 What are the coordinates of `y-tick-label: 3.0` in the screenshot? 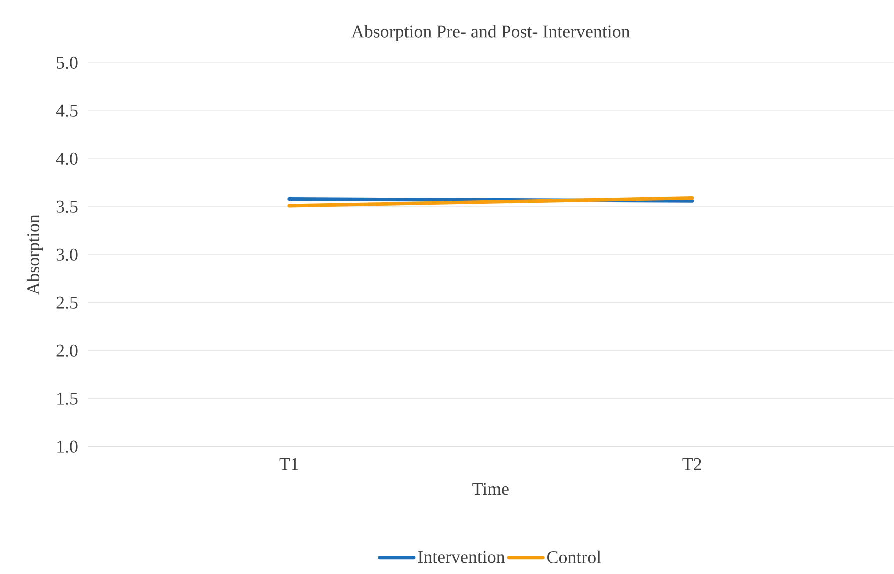 It's located at (67, 255).